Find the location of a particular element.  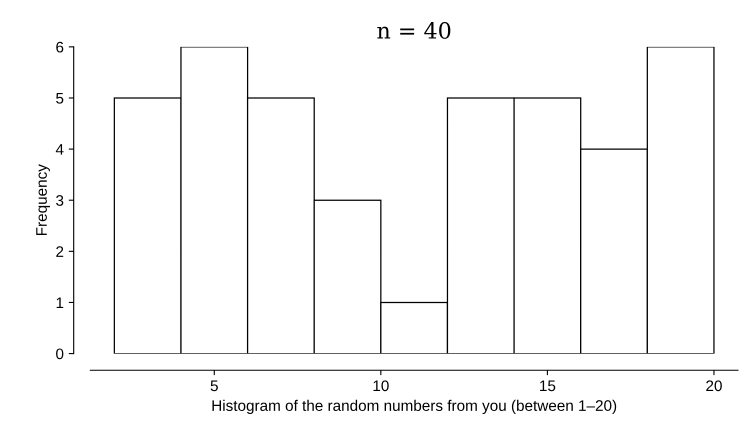

y-tick-label: 6 is located at coordinates (60, 47).